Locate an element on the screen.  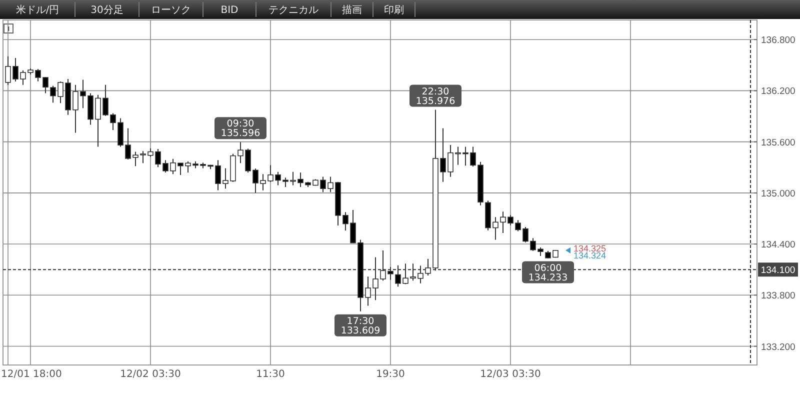
x-tick-label: 12/02 03:30 is located at coordinates (150, 374).